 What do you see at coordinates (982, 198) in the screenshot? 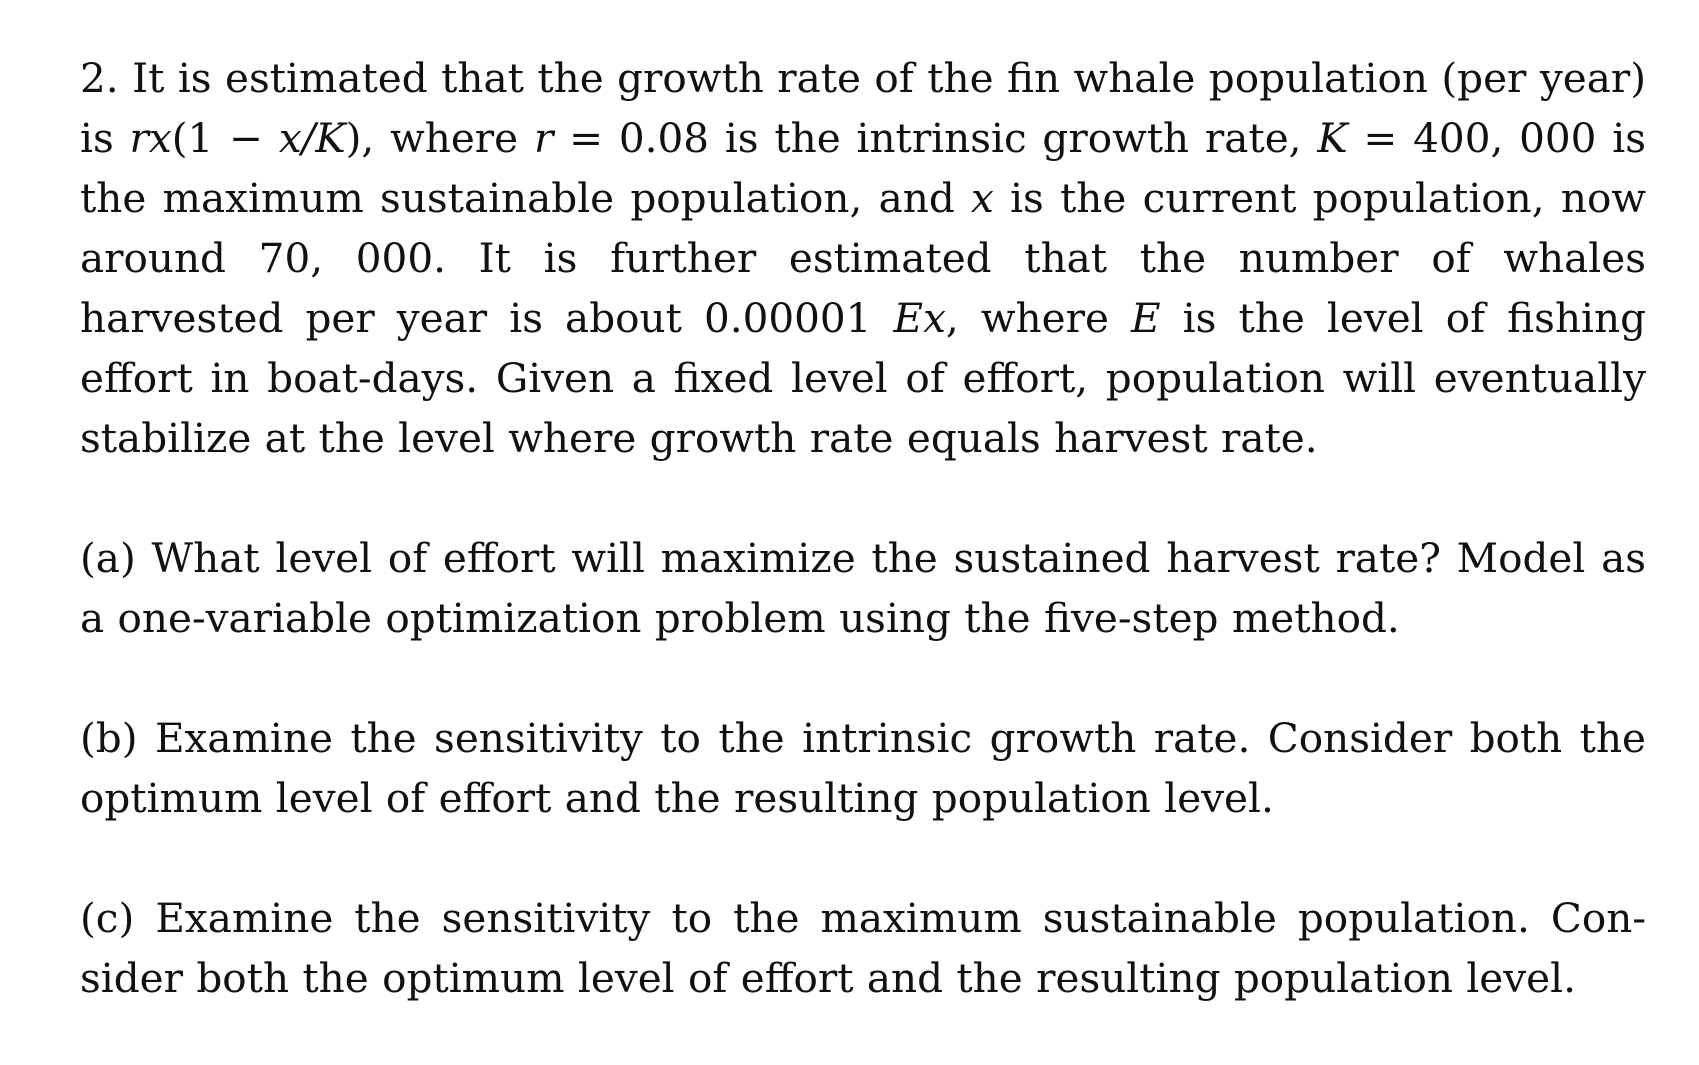
I see `math-x: x` at bounding box center [982, 198].